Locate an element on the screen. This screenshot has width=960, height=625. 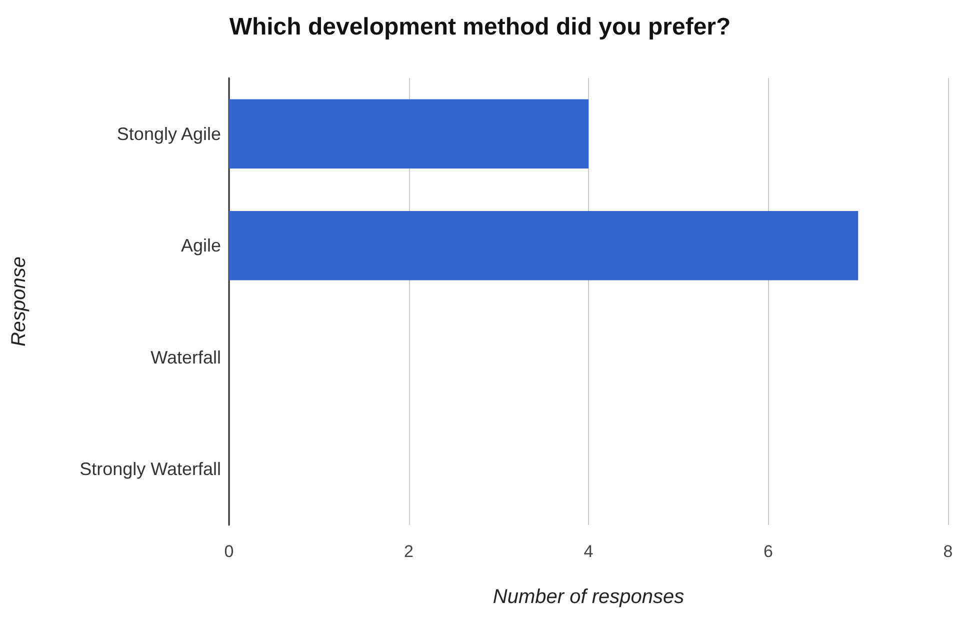
y-tick-label: Waterfall is located at coordinates (185, 357).